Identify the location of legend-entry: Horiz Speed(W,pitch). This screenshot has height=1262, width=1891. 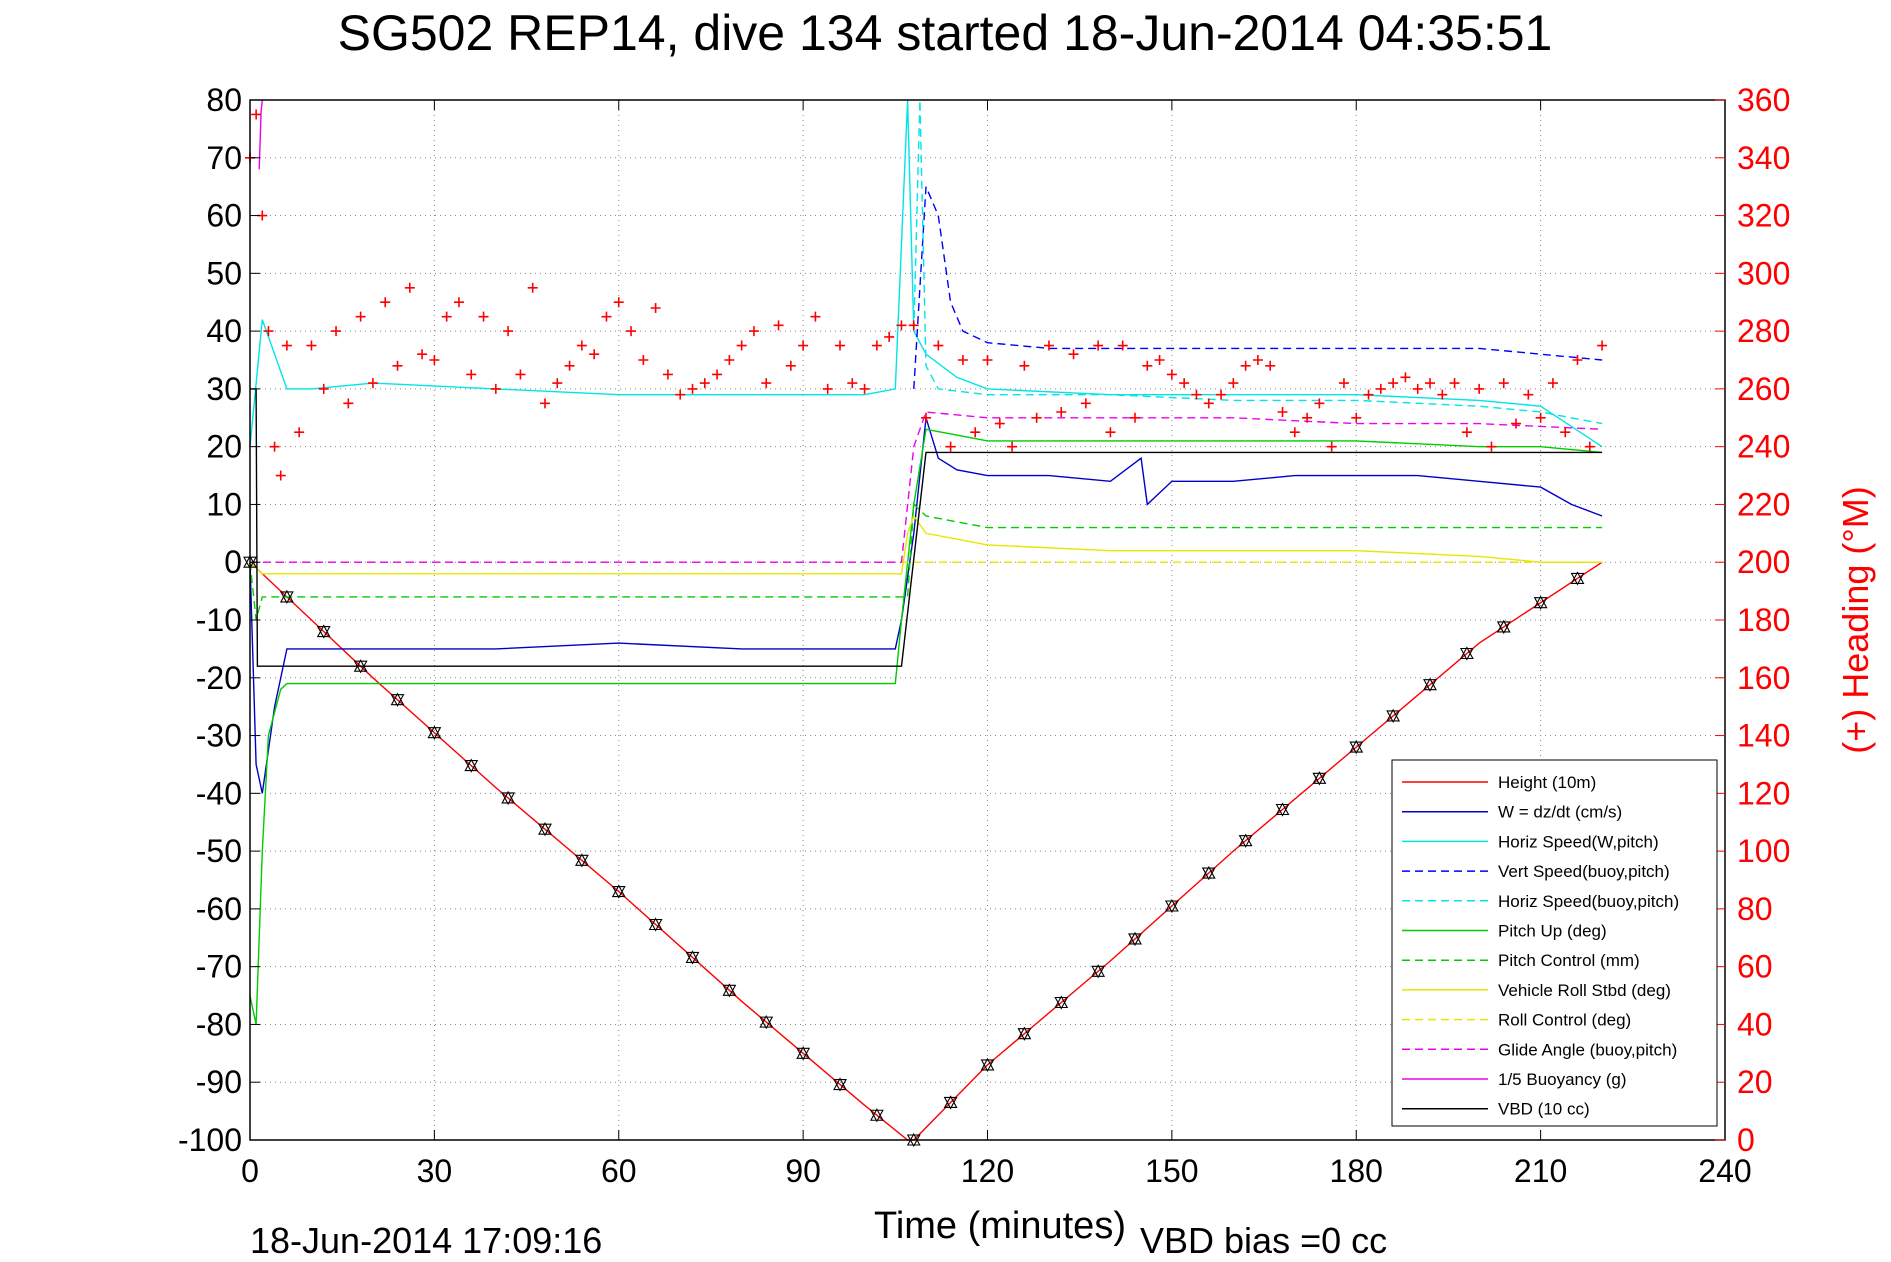
(1578, 841).